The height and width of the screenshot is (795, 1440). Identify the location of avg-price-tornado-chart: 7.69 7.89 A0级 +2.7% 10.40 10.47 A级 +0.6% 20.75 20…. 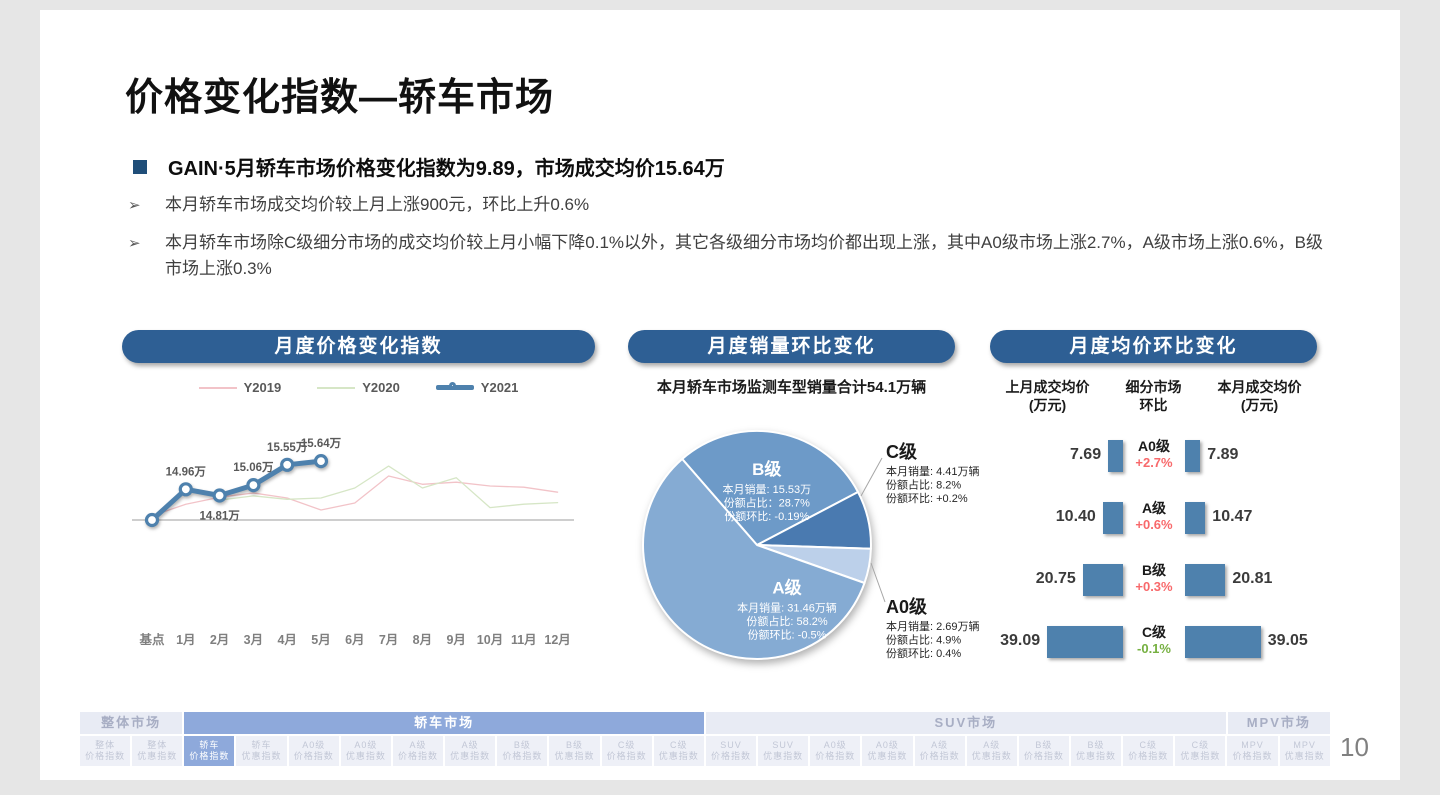
(1153, 554).